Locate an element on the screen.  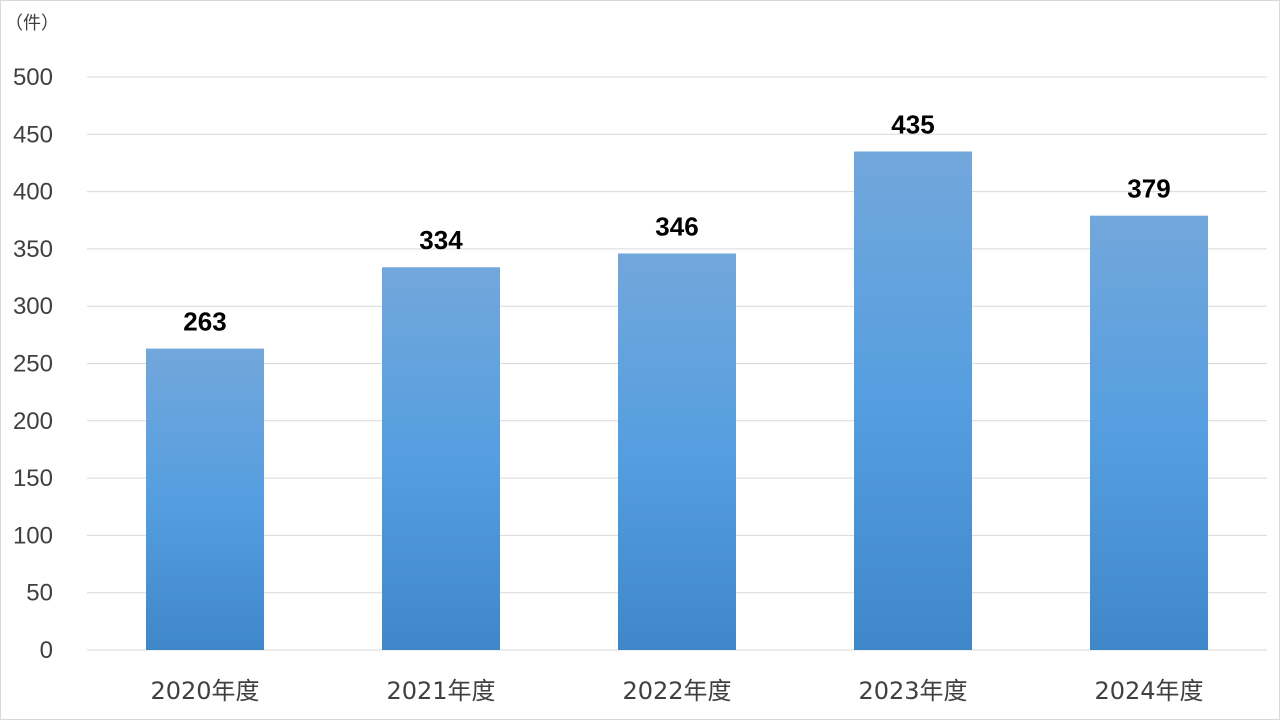
x-category-label: 2023年度 is located at coordinates (912, 691).